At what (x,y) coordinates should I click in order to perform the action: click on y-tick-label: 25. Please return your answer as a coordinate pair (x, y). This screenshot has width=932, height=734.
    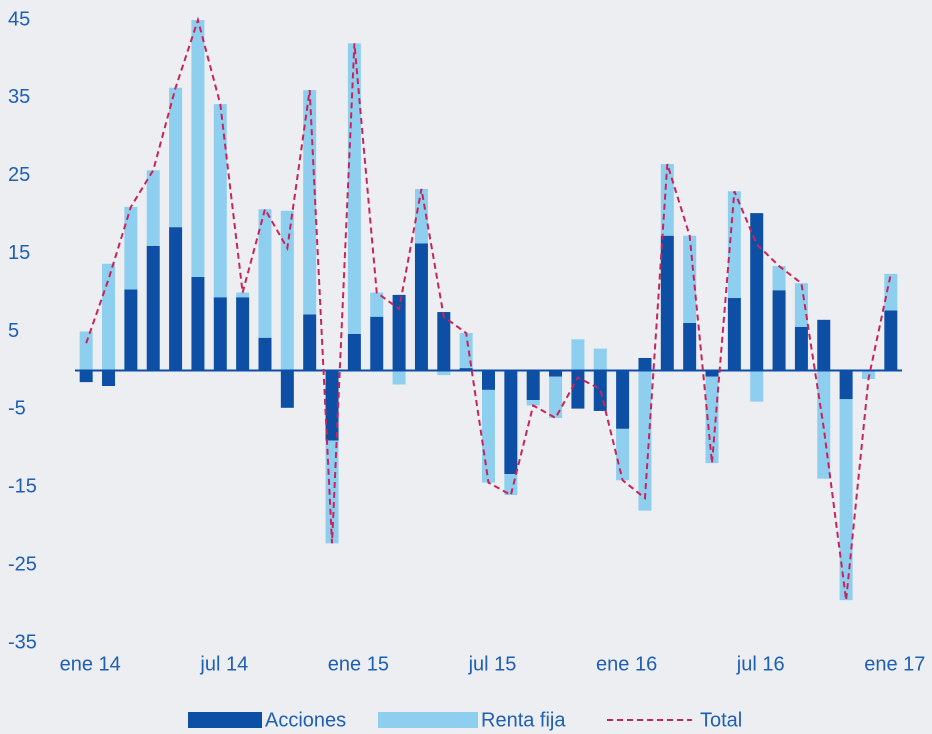
    Looking at the image, I should click on (19, 175).